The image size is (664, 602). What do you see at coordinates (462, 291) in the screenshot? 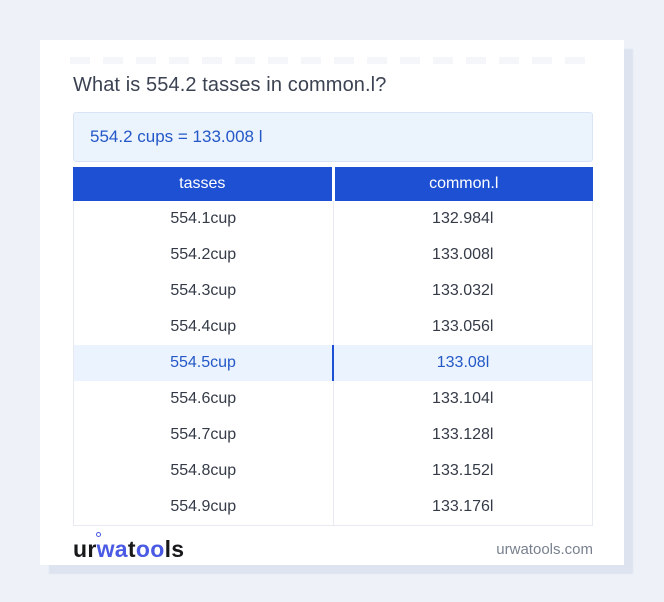
I see `common-l-cell: 133.032l` at bounding box center [462, 291].